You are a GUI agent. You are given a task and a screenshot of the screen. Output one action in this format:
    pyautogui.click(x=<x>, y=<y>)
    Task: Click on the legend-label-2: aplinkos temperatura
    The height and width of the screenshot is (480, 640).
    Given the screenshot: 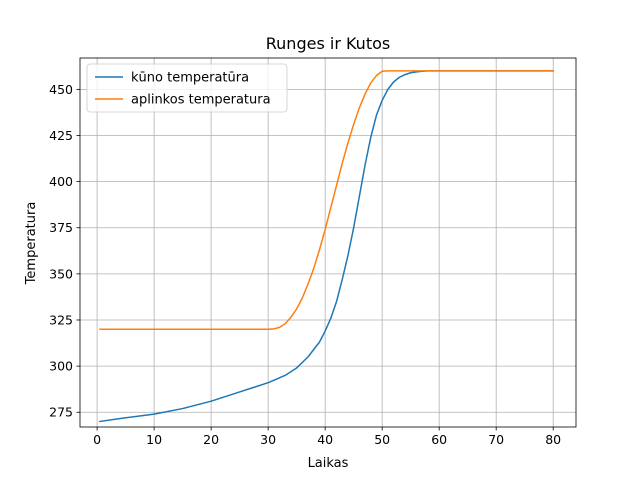 What is the action you would take?
    pyautogui.click(x=201, y=100)
    